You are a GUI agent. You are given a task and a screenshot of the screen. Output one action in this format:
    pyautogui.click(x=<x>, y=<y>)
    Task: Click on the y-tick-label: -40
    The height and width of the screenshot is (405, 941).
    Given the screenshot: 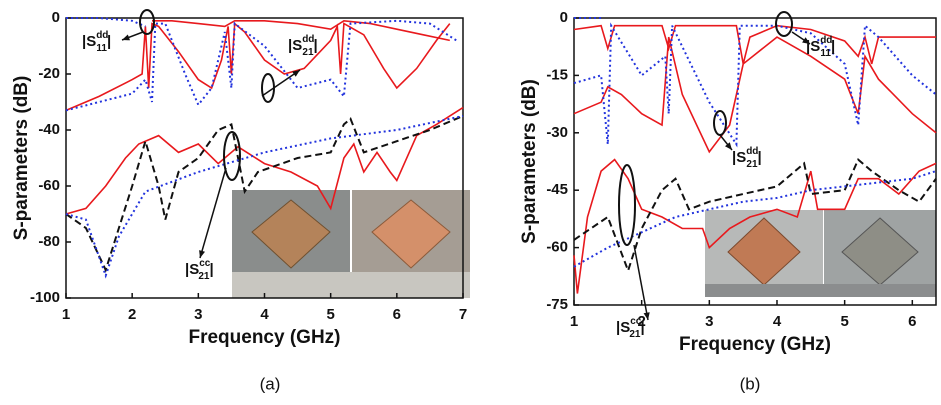 What is the action you would take?
    pyautogui.click(x=49, y=129)
    